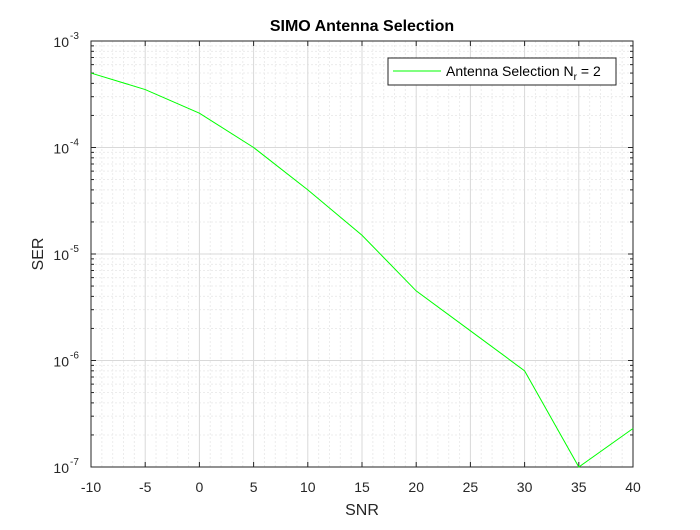  Describe the element at coordinates (362, 26) in the screenshot. I see `chart-title: SIMO Antenna Selection` at that location.